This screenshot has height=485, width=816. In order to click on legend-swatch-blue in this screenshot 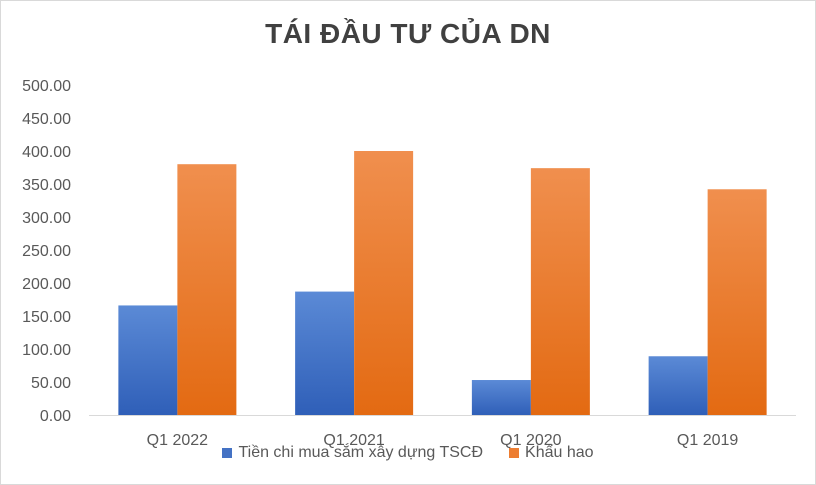, I will do `click(227, 453)`.